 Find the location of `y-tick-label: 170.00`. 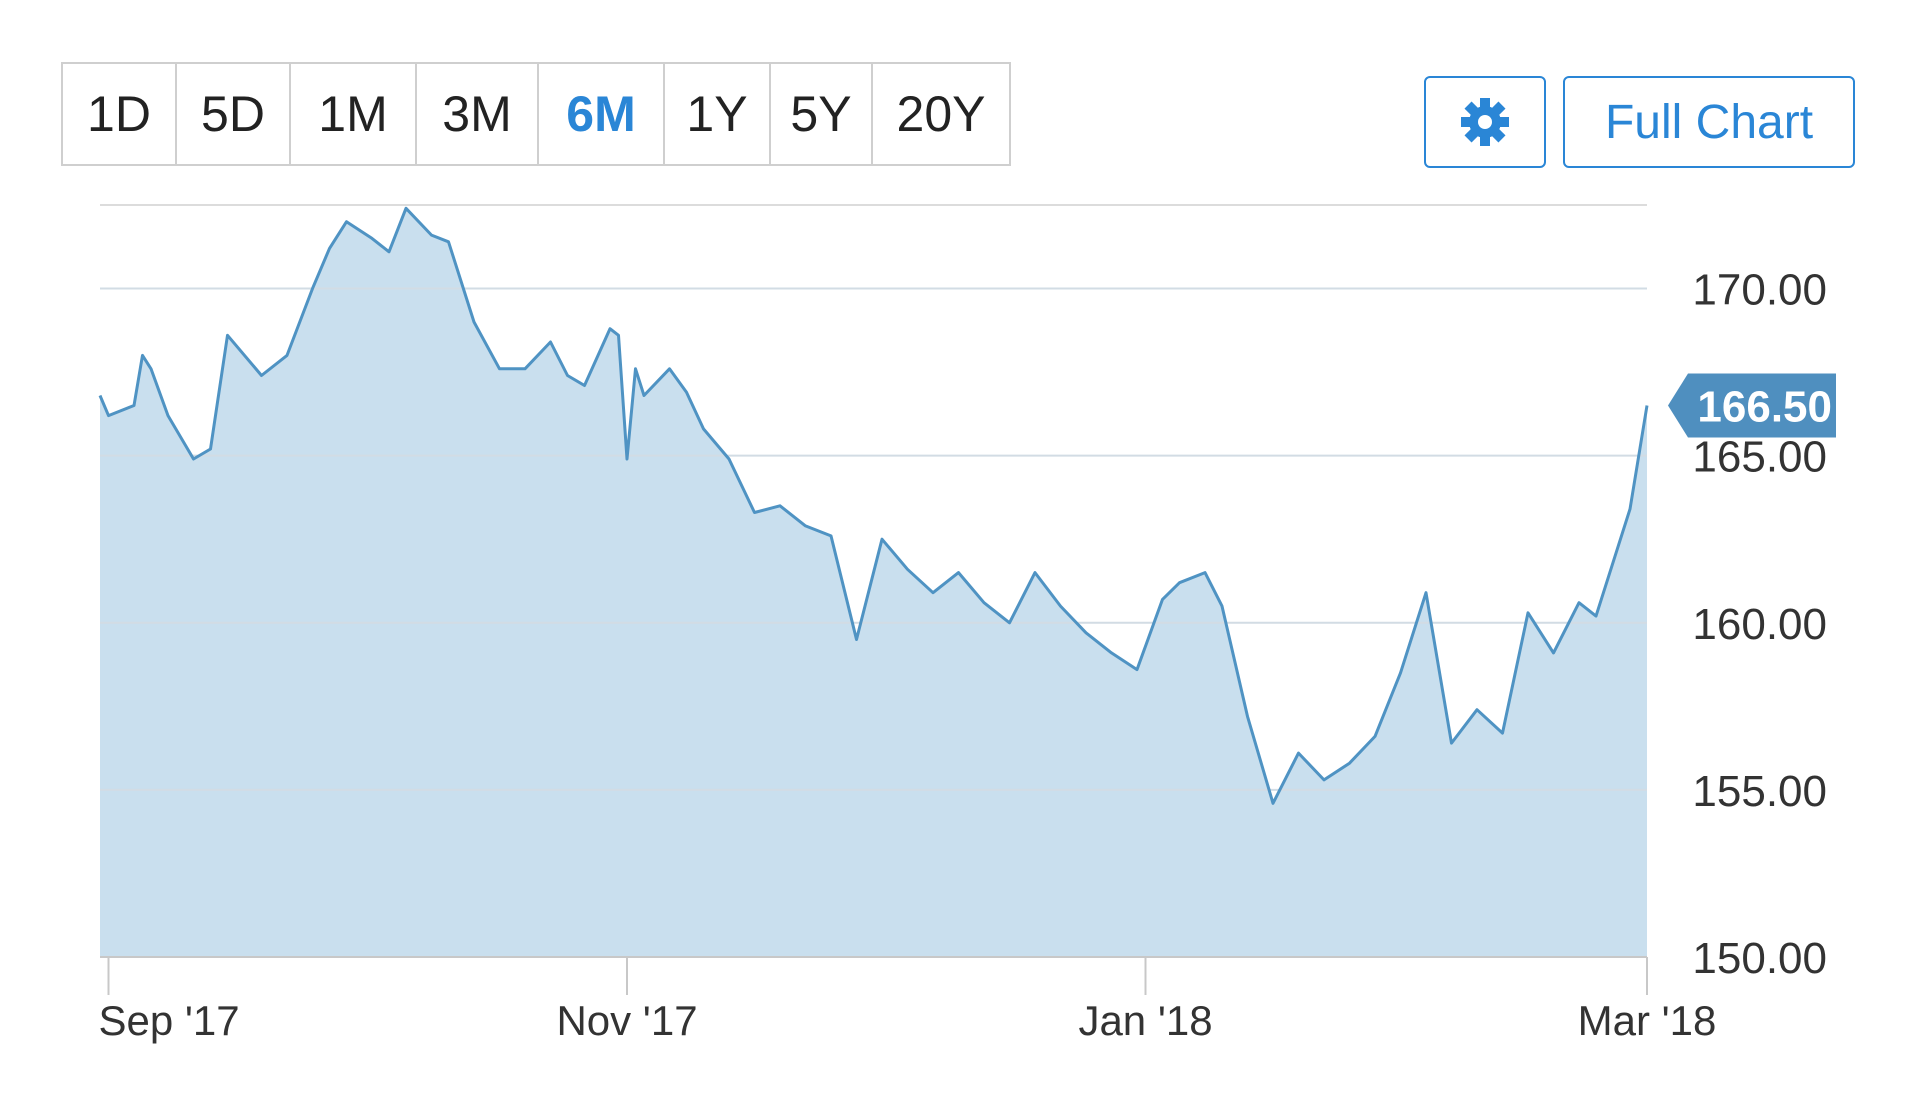

y-tick-label: 170.00 is located at coordinates (1759, 290).